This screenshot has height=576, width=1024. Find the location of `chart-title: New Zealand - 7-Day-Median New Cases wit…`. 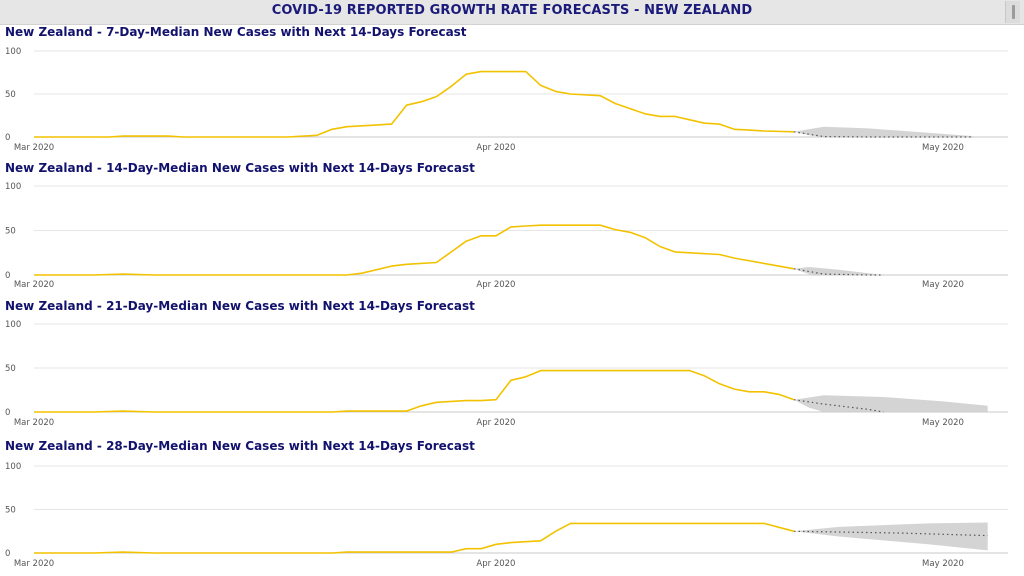

chart-title: New Zealand - 7-Day-Median New Cases wit… is located at coordinates (236, 32).